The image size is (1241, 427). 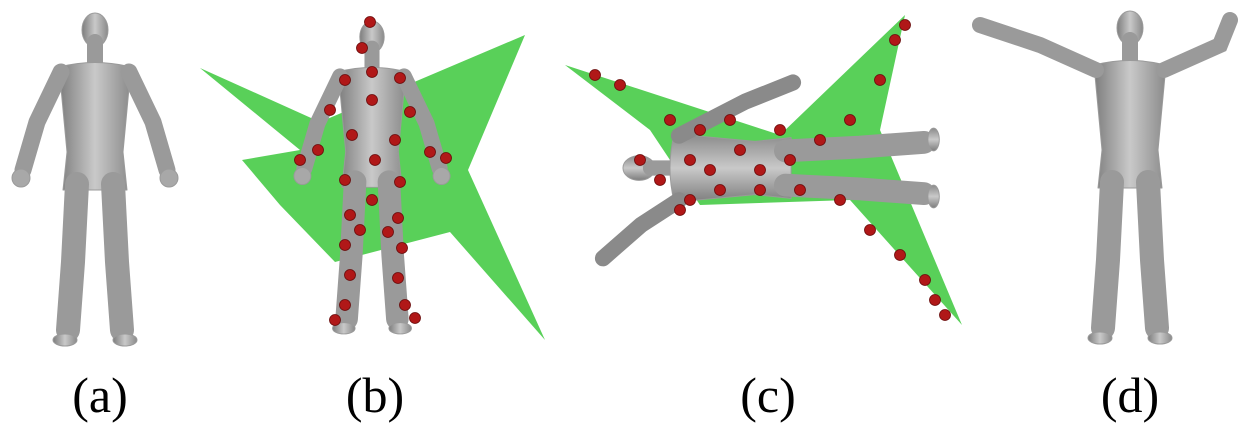 What do you see at coordinates (768, 395) in the screenshot?
I see `panel-label: (c)` at bounding box center [768, 395].